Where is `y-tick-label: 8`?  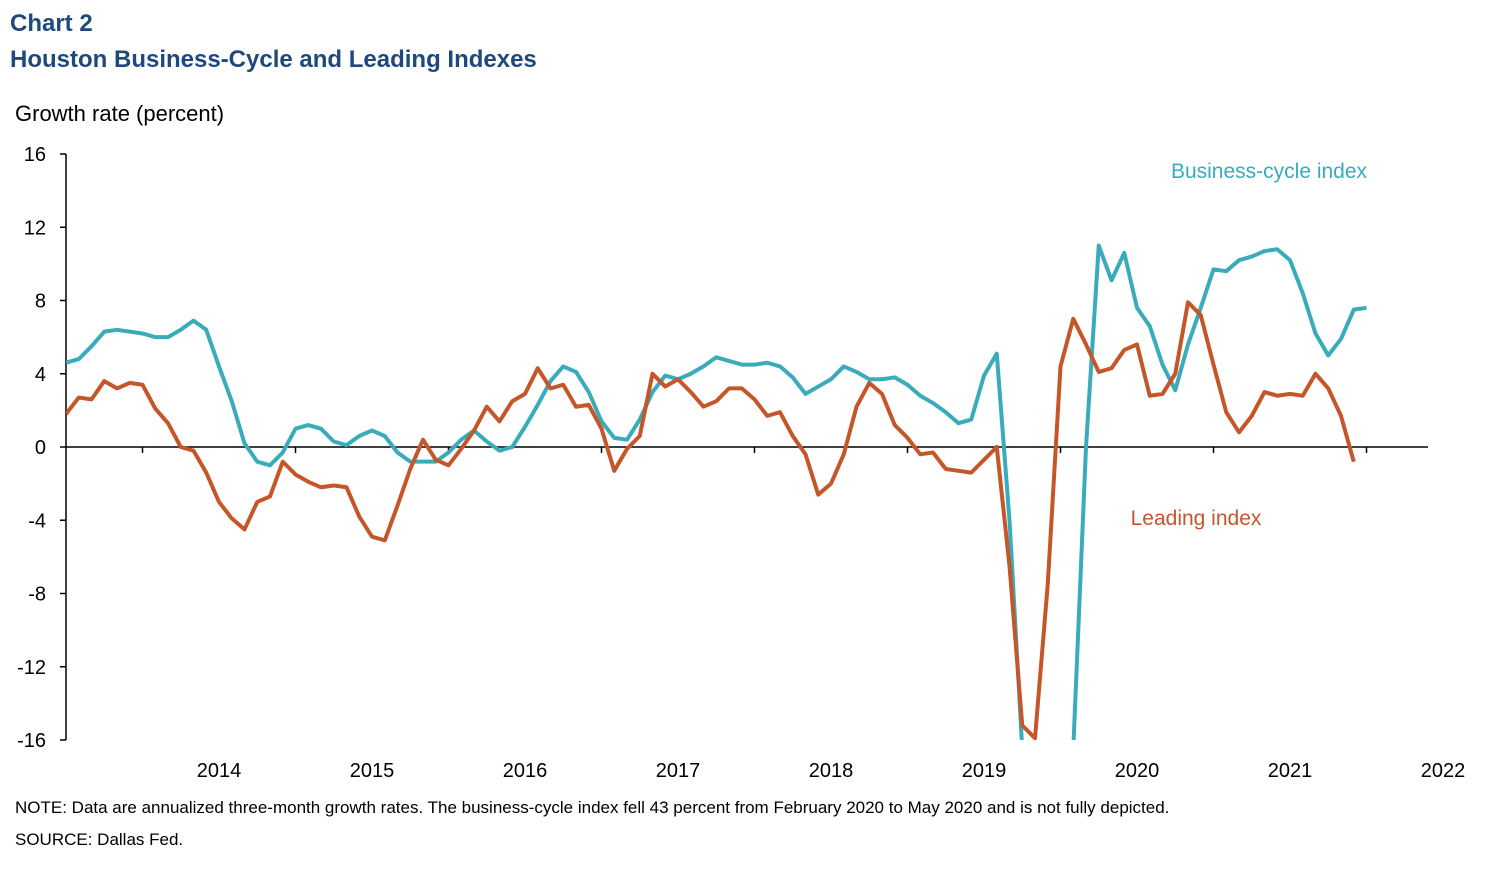
y-tick-label: 8 is located at coordinates (40, 302).